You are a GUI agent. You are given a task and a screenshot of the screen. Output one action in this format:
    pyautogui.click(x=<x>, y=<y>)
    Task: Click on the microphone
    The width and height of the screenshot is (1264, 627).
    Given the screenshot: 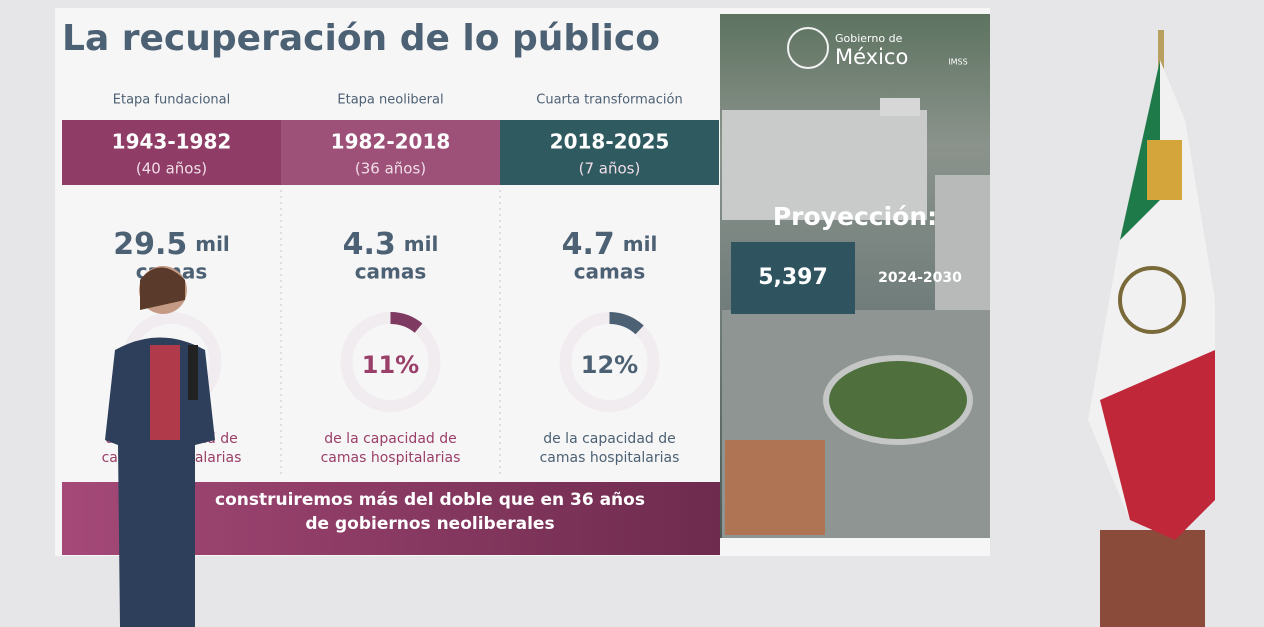 What is the action you would take?
    pyautogui.click(x=193, y=372)
    